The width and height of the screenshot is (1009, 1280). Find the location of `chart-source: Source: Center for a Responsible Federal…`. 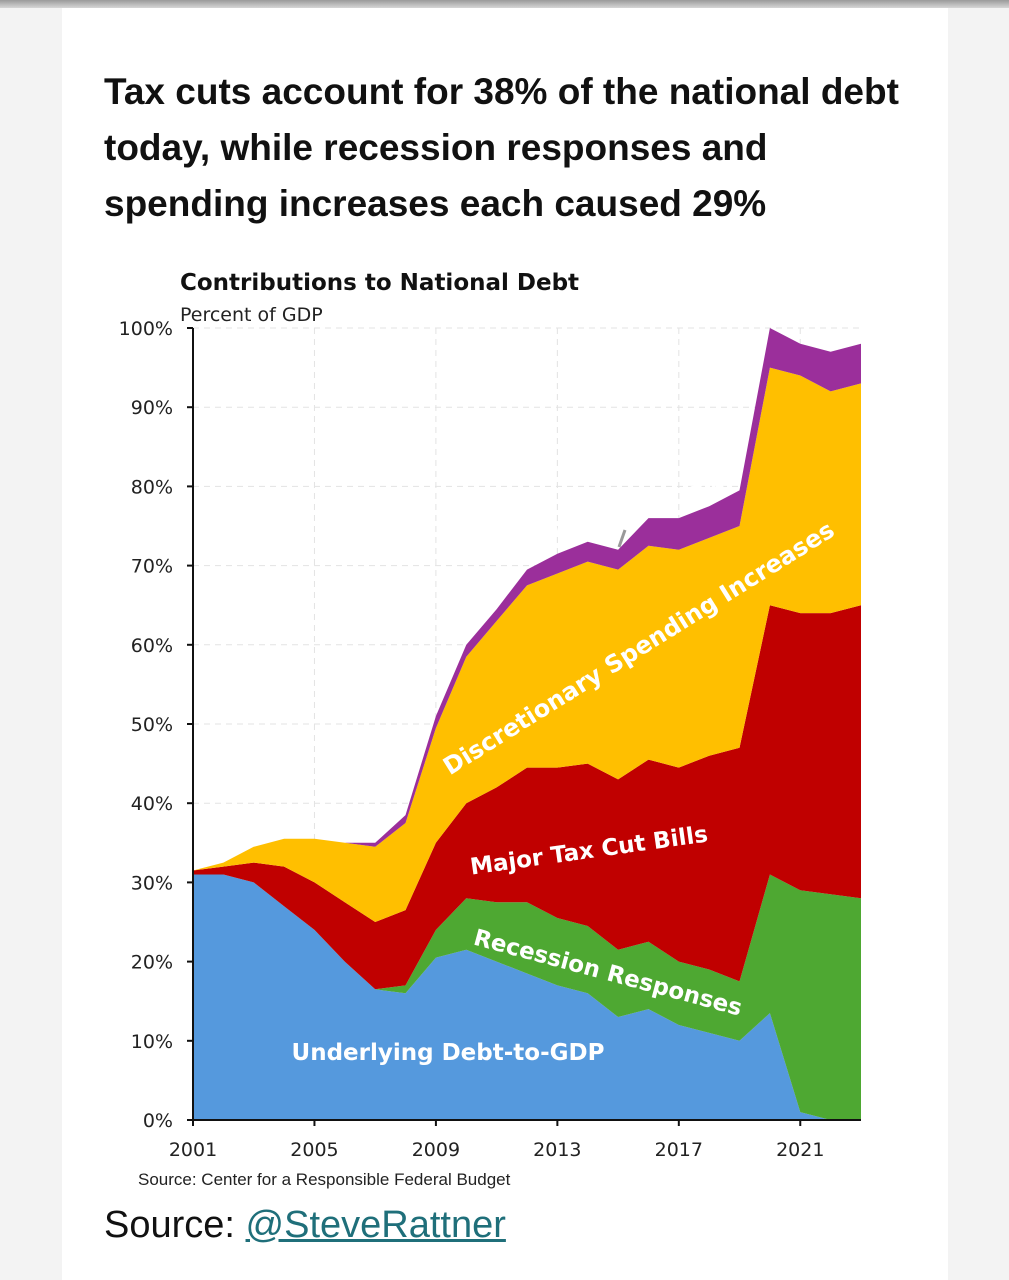

chart-source: Source: Center for a Responsible Federal… is located at coordinates (324, 1179).